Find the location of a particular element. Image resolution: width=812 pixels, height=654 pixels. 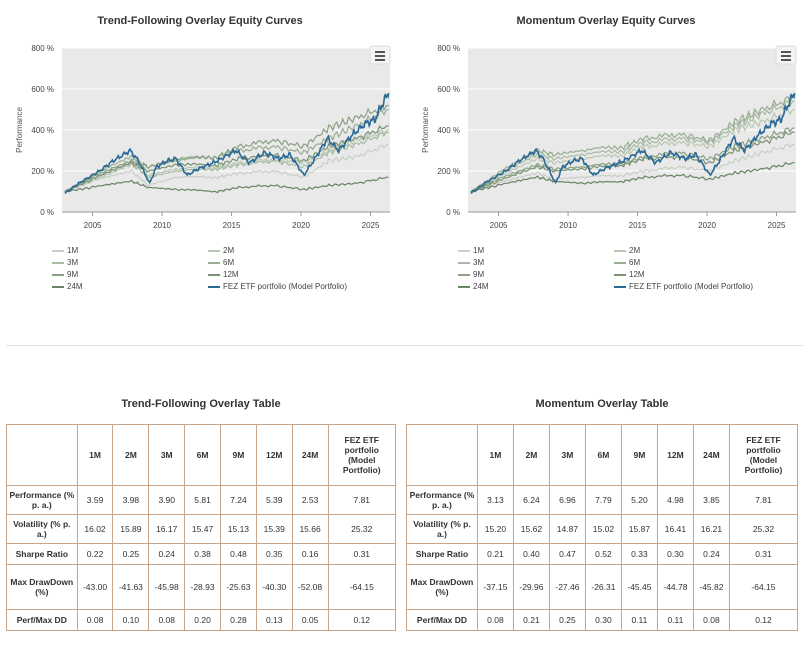

table-cell: -25.63 is located at coordinates (238, 587).